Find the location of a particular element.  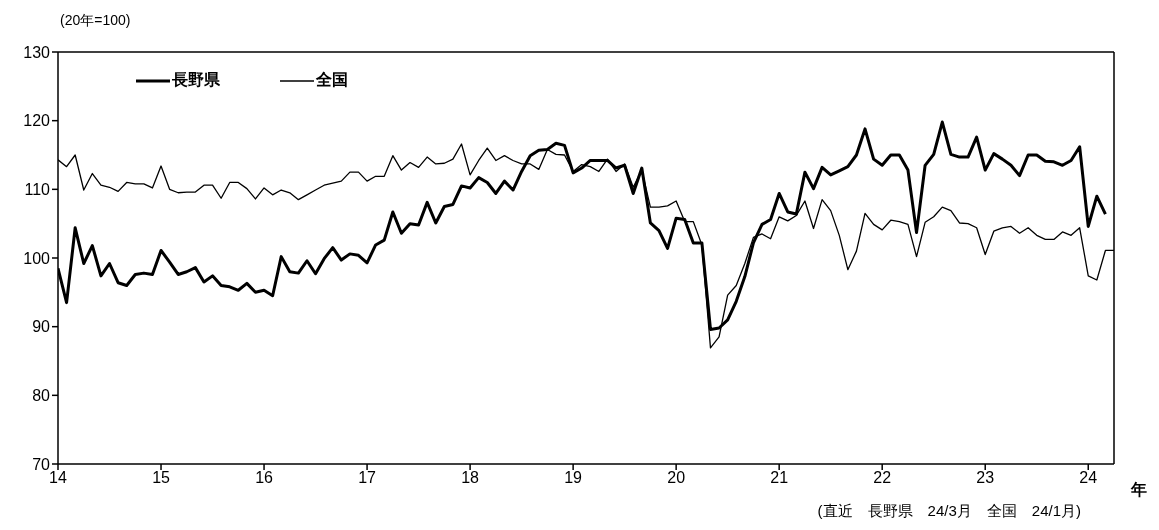

y-tick-label: 90 is located at coordinates (41, 327).